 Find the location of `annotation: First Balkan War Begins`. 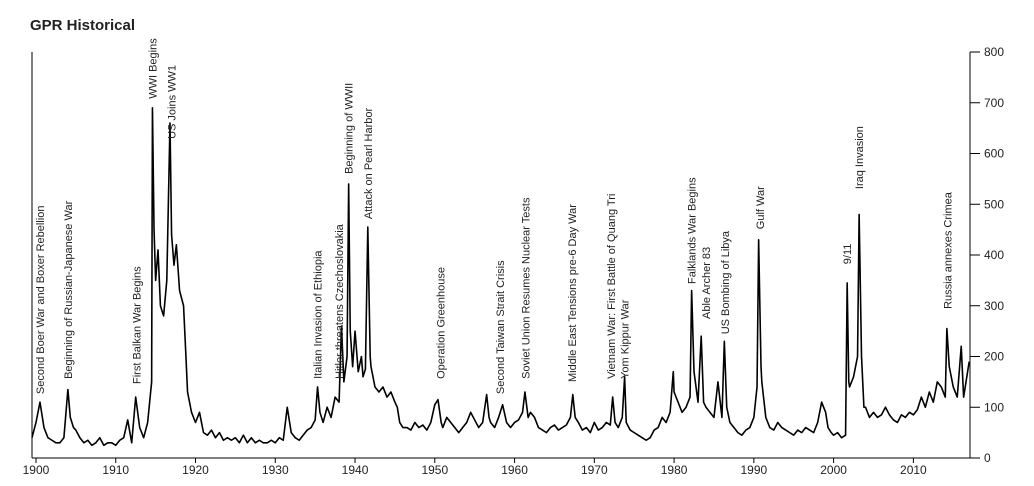

annotation: First Balkan War Begins is located at coordinates (138, 325).